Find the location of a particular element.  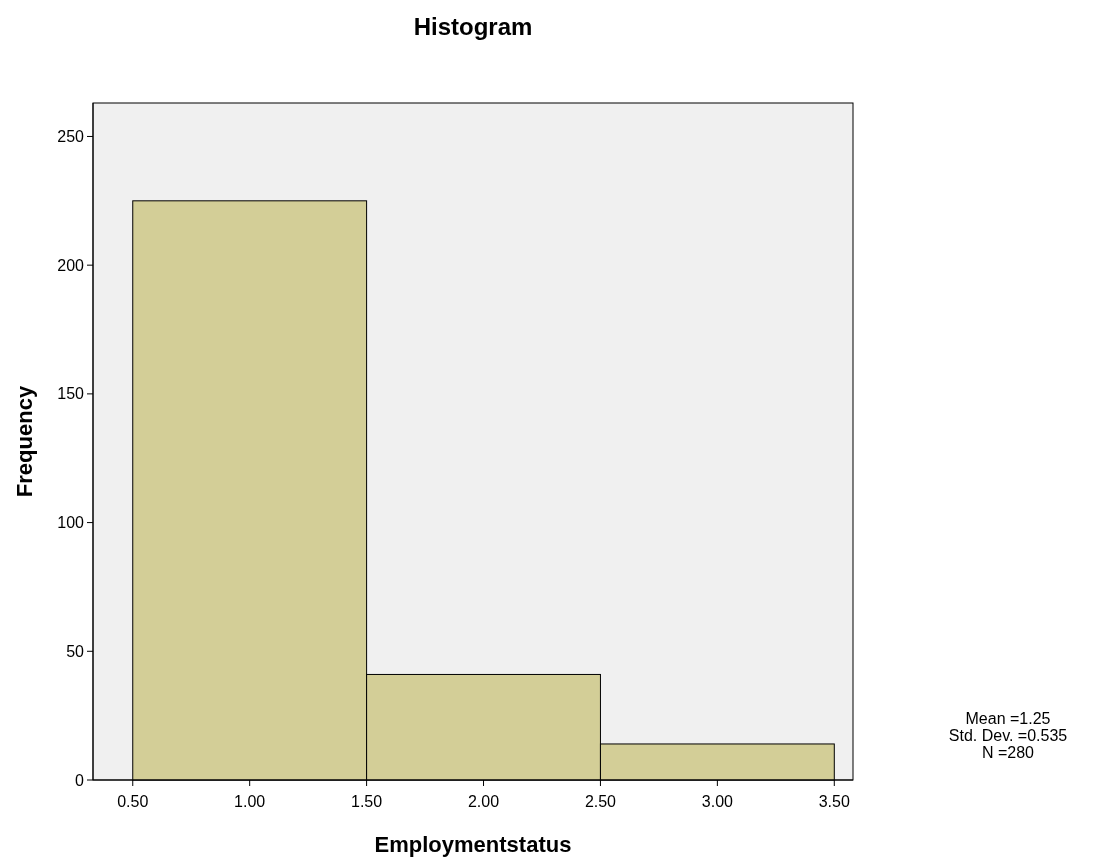

y-tick-label: 150 is located at coordinates (71, 394).